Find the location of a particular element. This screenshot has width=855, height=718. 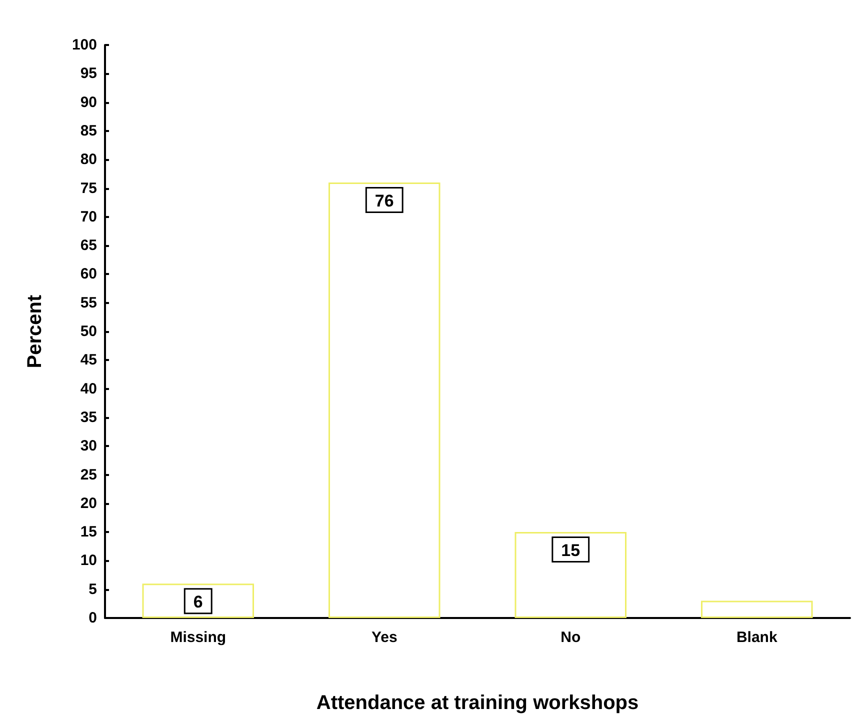

y-tick-label: 0 is located at coordinates (92, 618).